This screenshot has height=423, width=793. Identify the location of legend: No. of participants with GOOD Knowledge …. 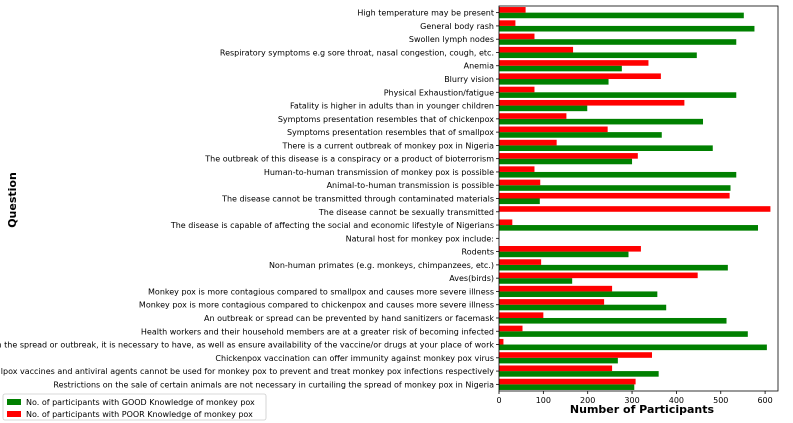
(134, 407).